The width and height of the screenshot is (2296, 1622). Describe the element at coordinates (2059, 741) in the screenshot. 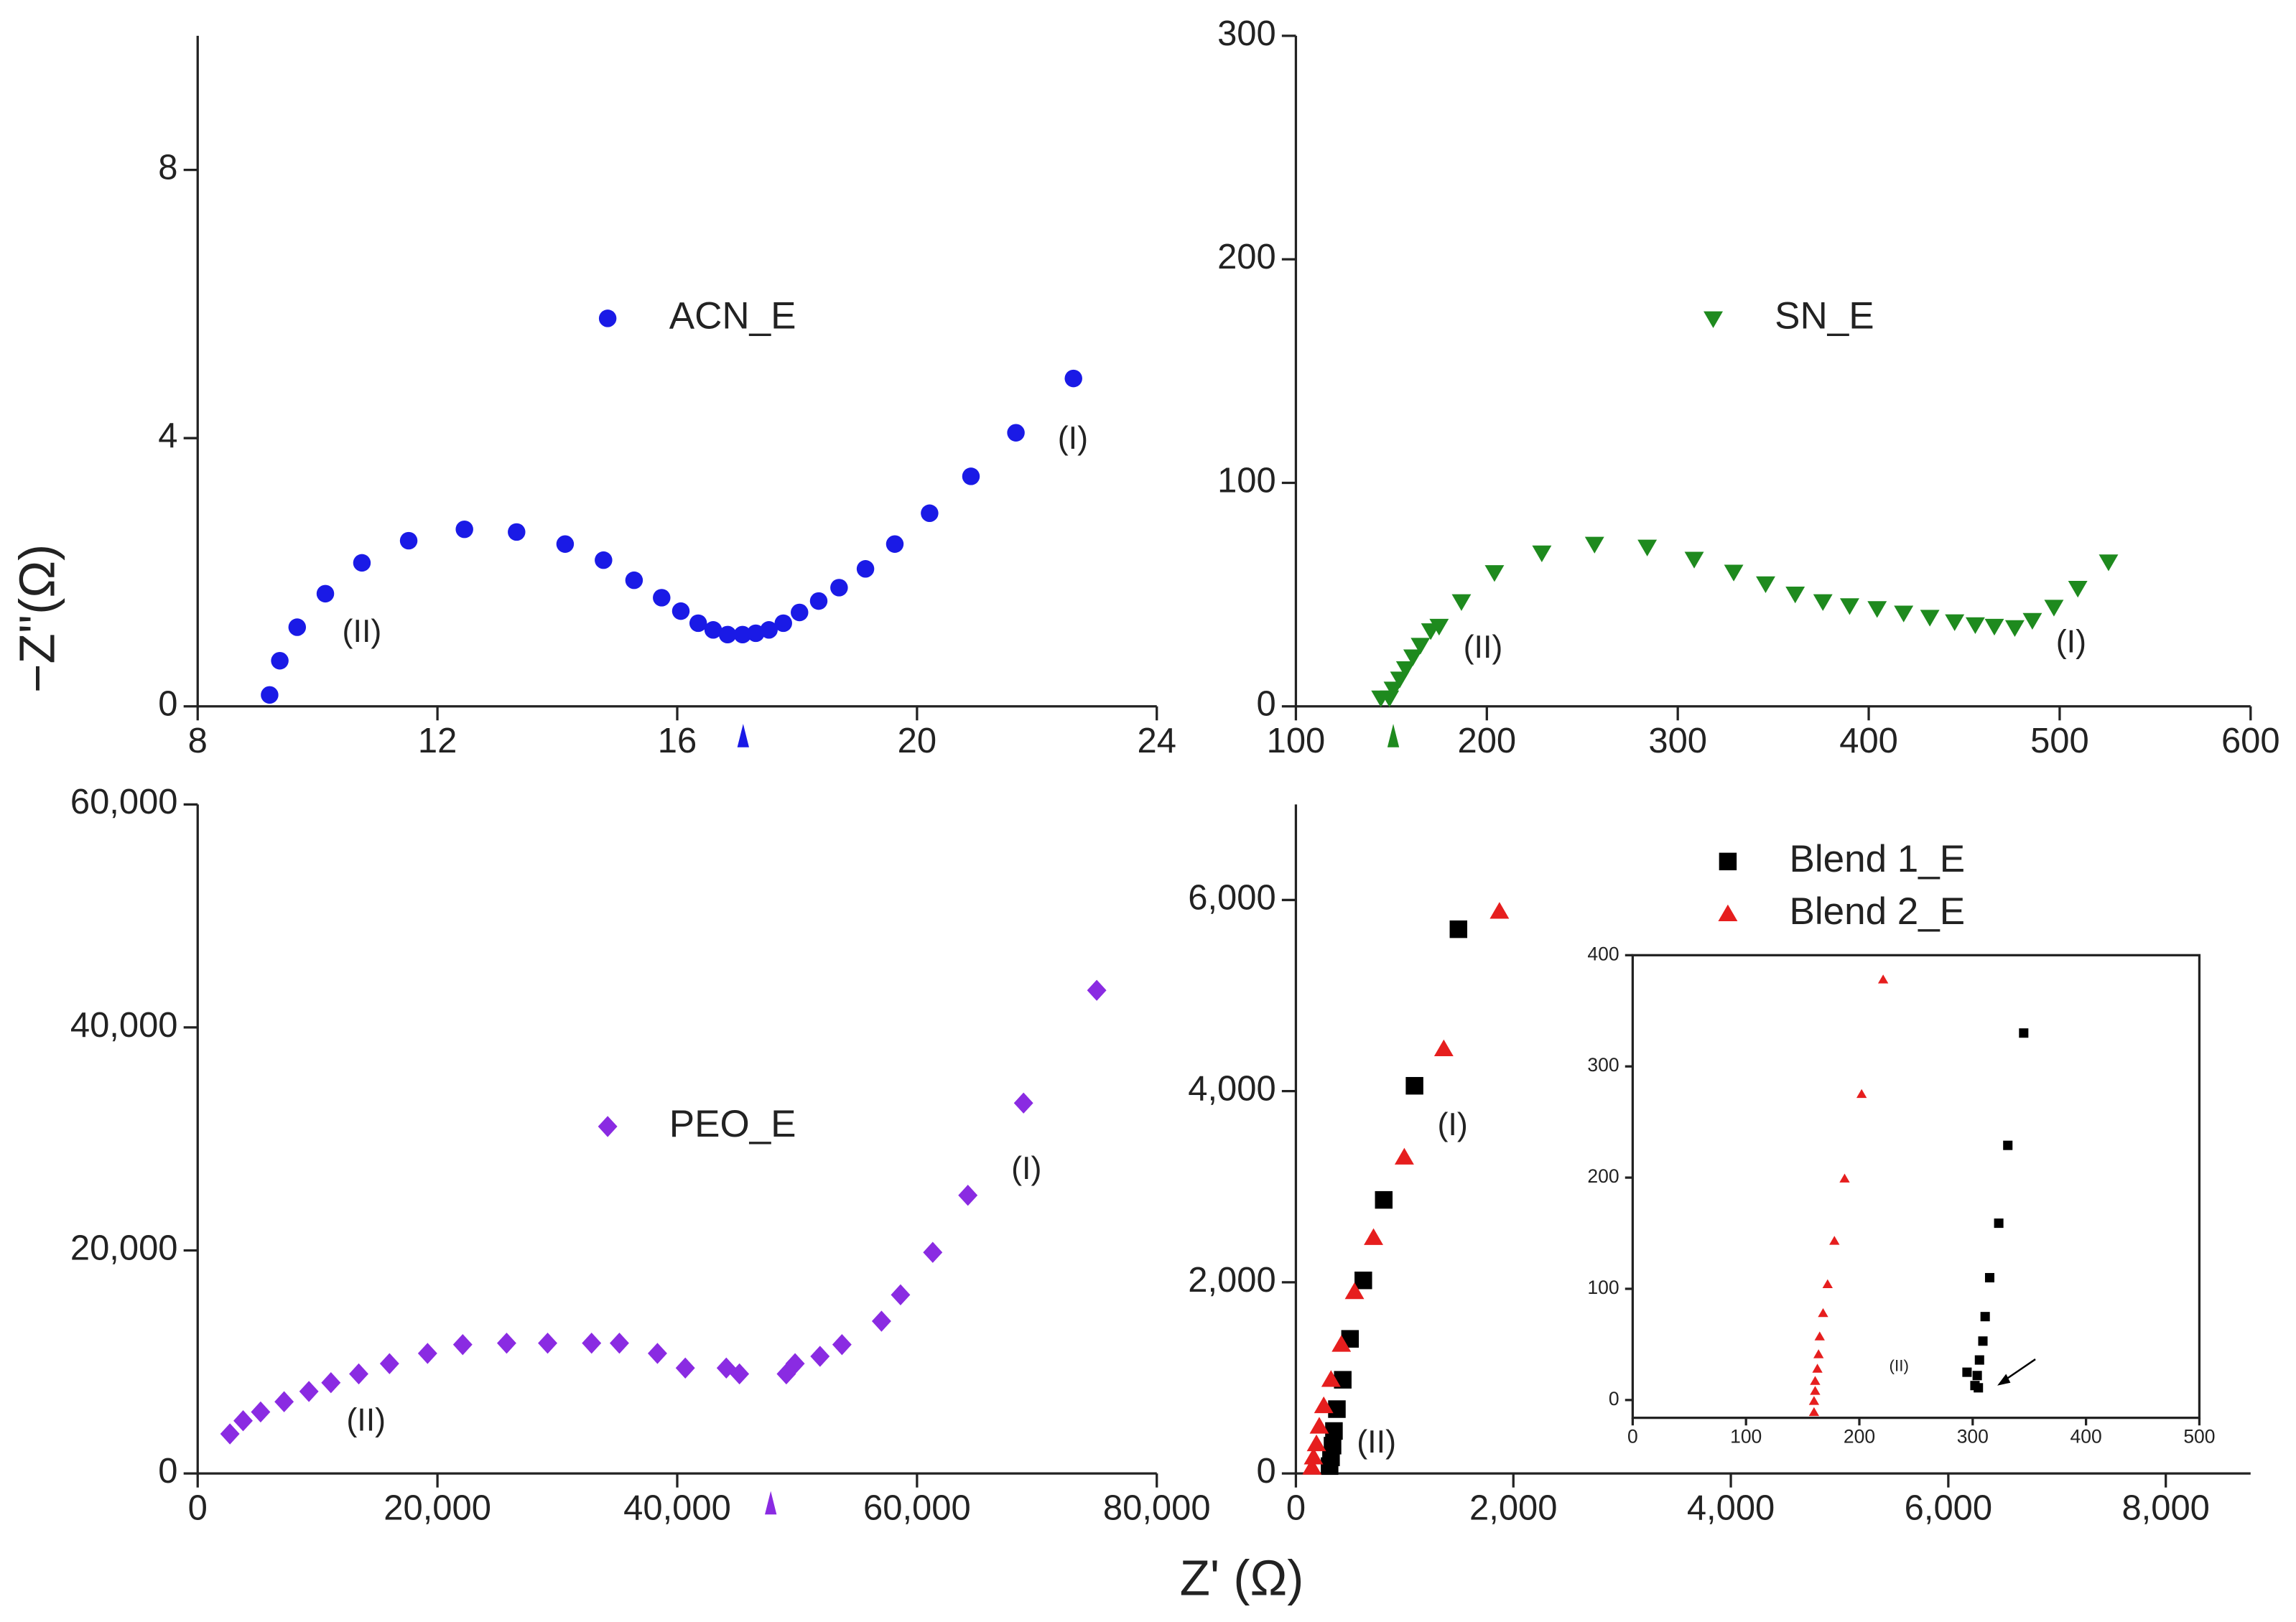

I see `x-tick-label: 500` at that location.